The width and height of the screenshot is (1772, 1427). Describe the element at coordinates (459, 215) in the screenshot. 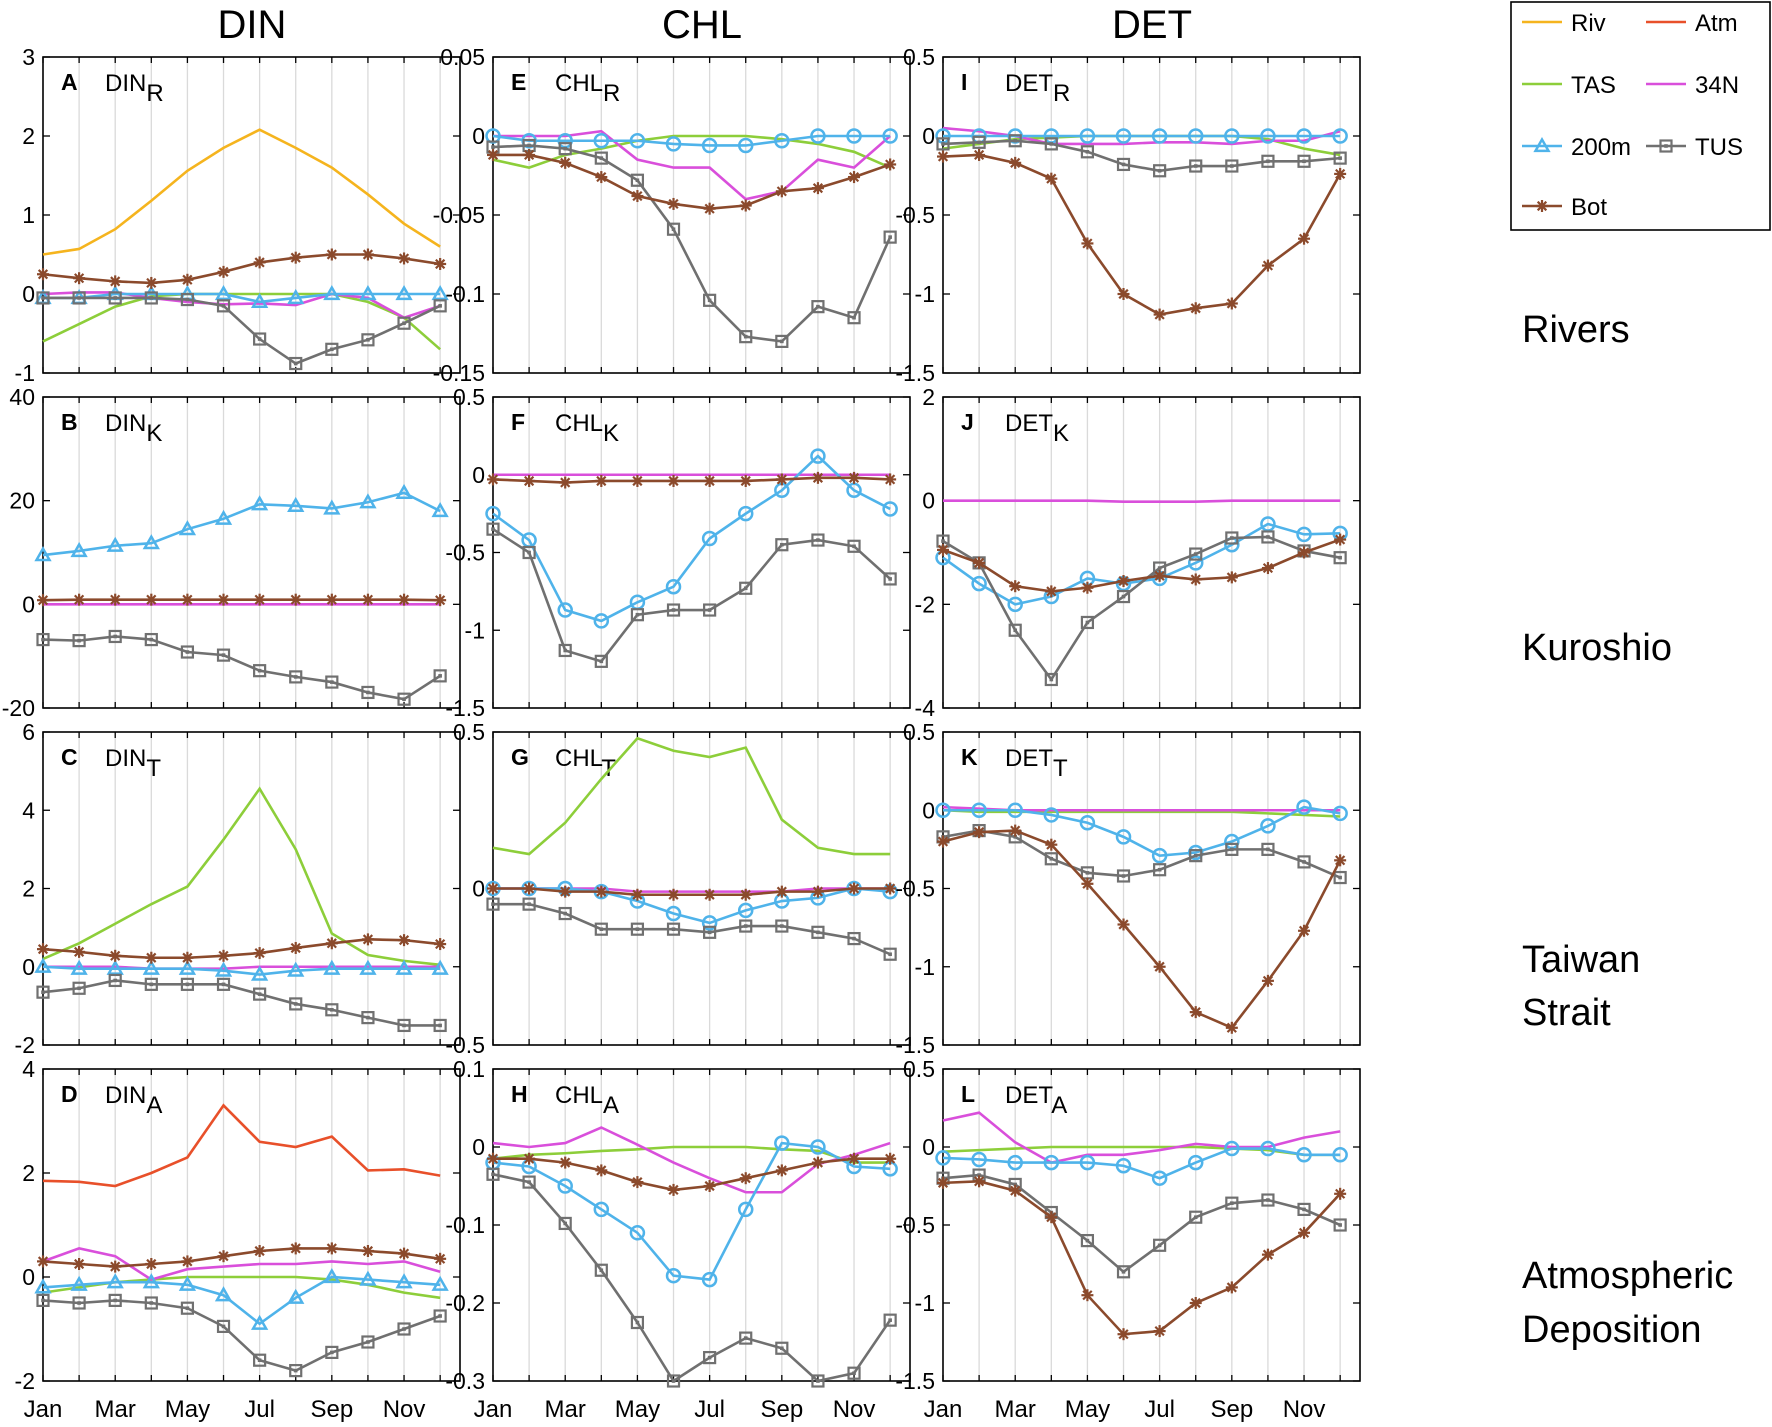

I see `y-tick-label: -0.05` at that location.